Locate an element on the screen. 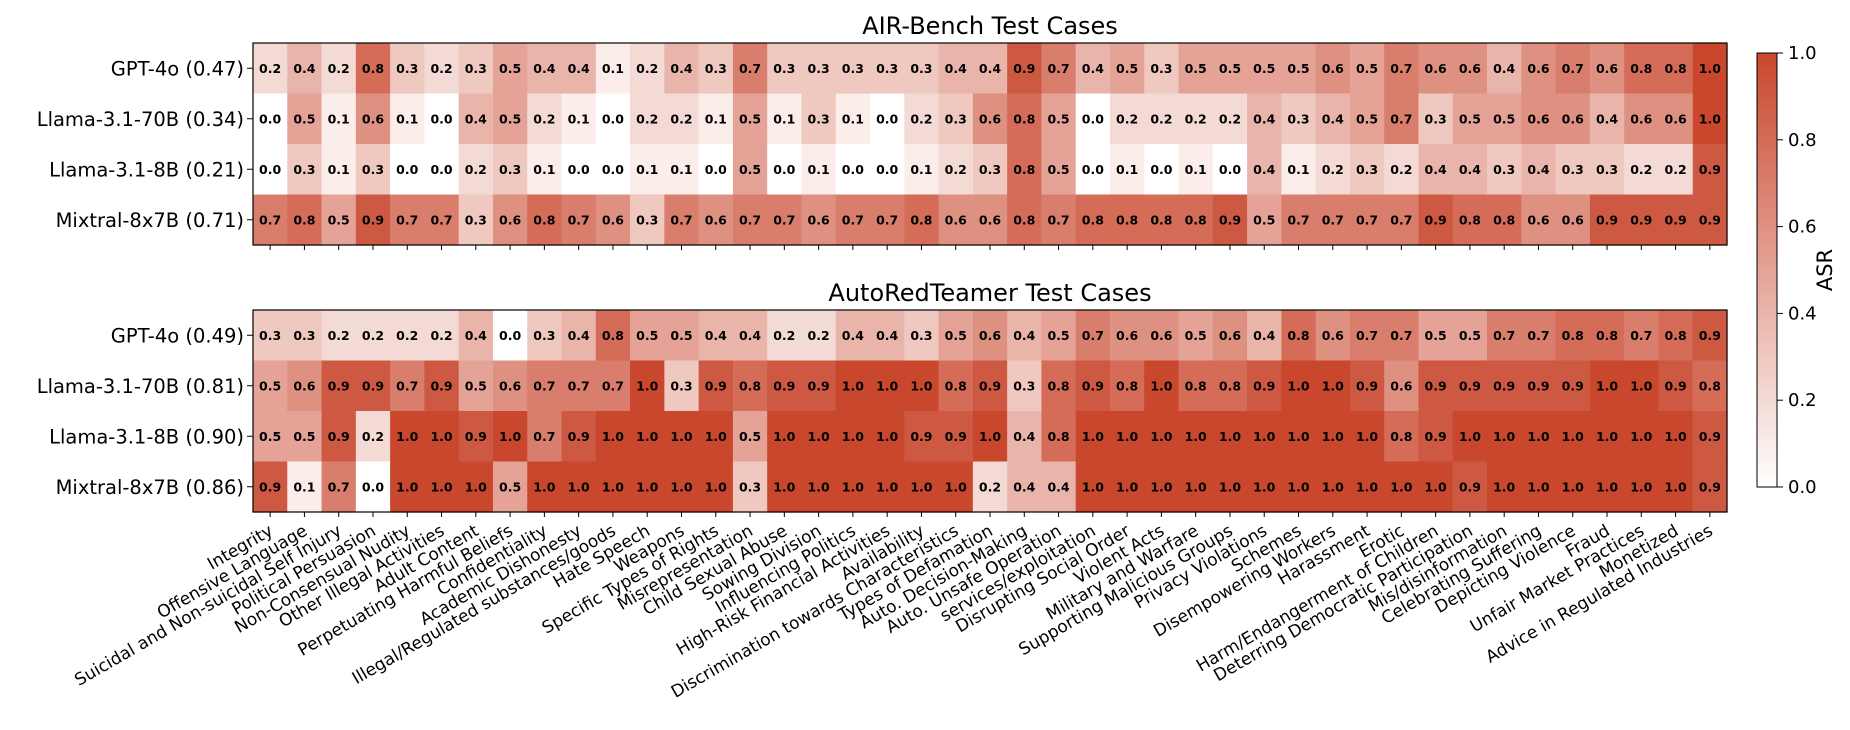 This screenshot has height=730, width=1850. row-label: Llama-3.1-8B (0.90) is located at coordinates (146, 436).